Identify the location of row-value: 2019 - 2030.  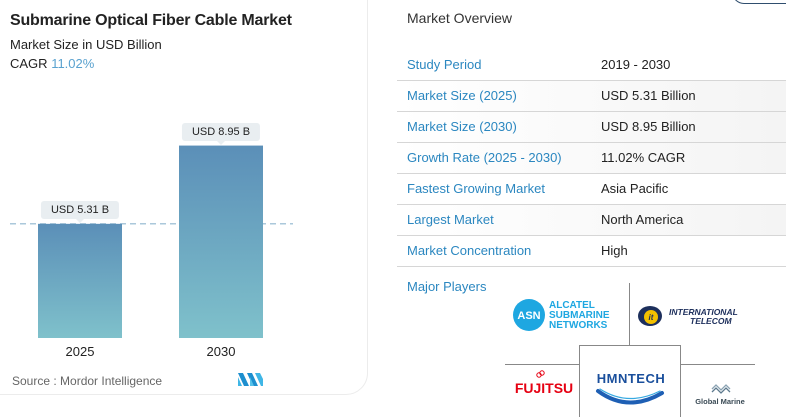
(636, 64).